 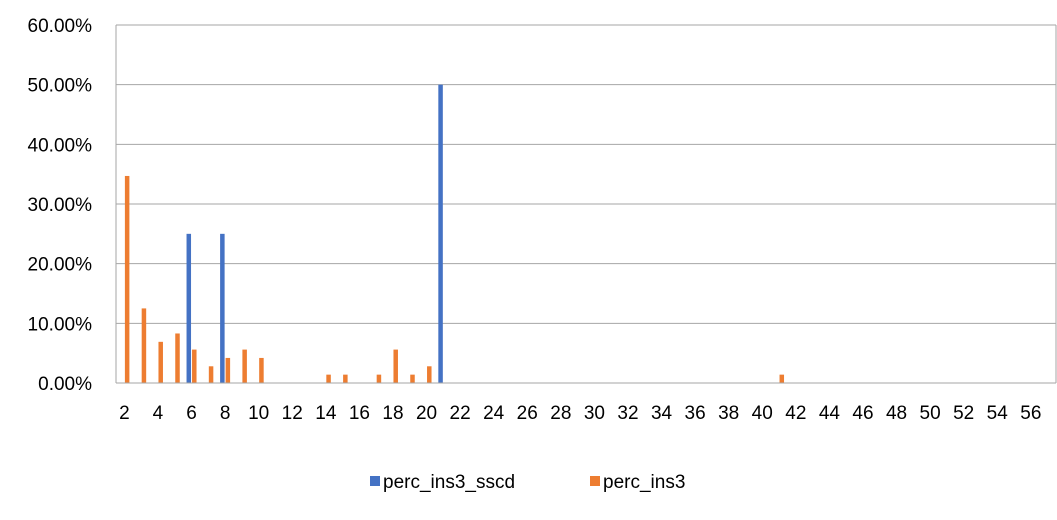 I want to click on x-tick-label: 40, so click(x=762, y=413).